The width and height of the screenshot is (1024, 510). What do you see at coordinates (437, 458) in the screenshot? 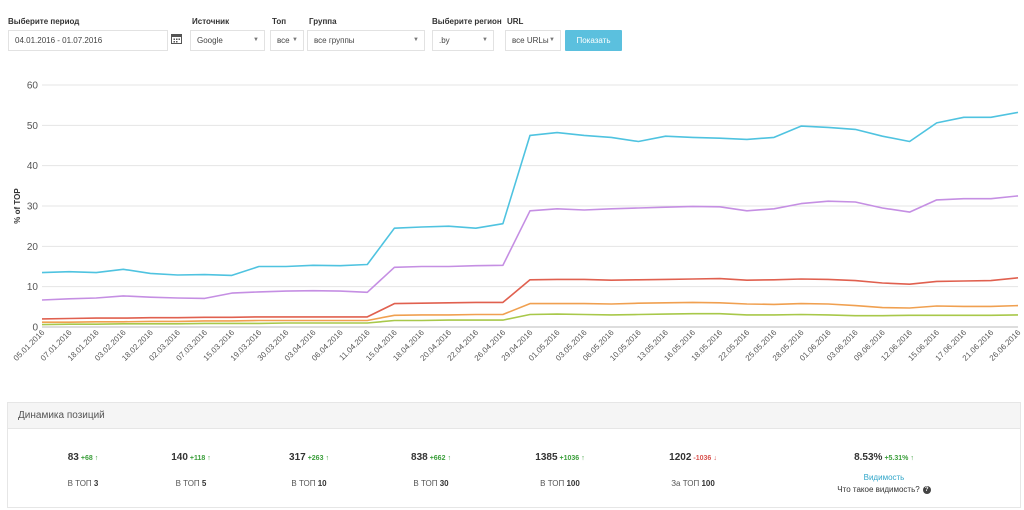
I see `stat-delta: +662` at bounding box center [437, 458].